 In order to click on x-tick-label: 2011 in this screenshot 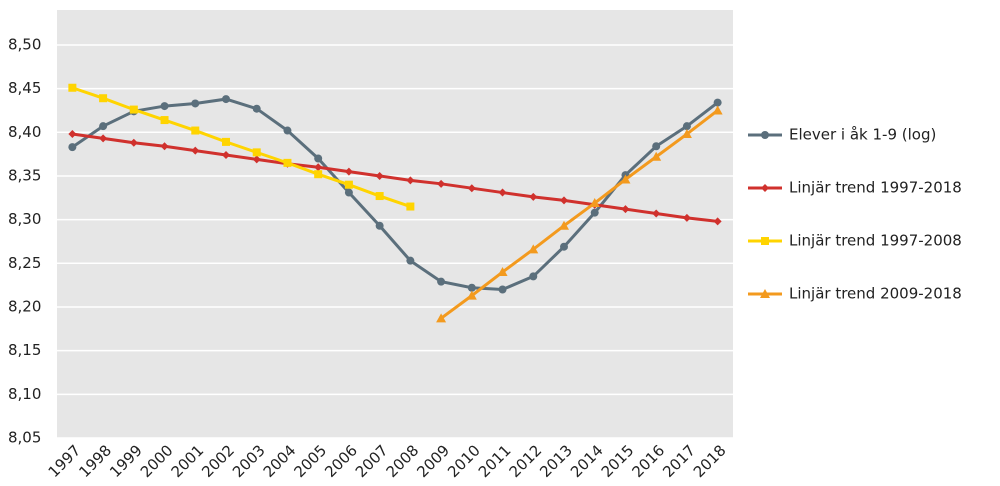, I will do `click(495, 461)`.